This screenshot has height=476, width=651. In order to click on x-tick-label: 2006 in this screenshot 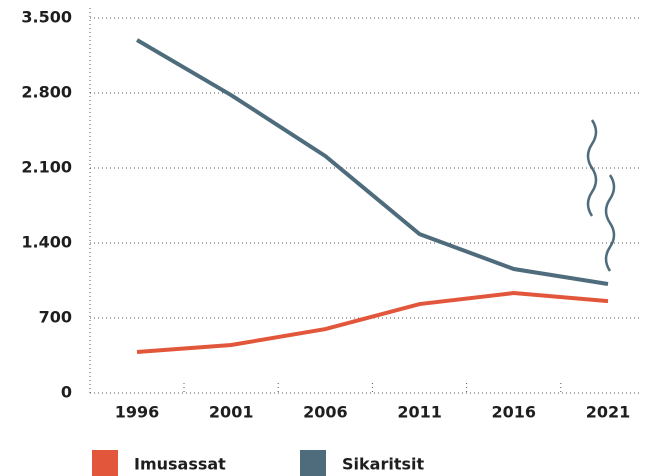, I will do `click(325, 412)`.